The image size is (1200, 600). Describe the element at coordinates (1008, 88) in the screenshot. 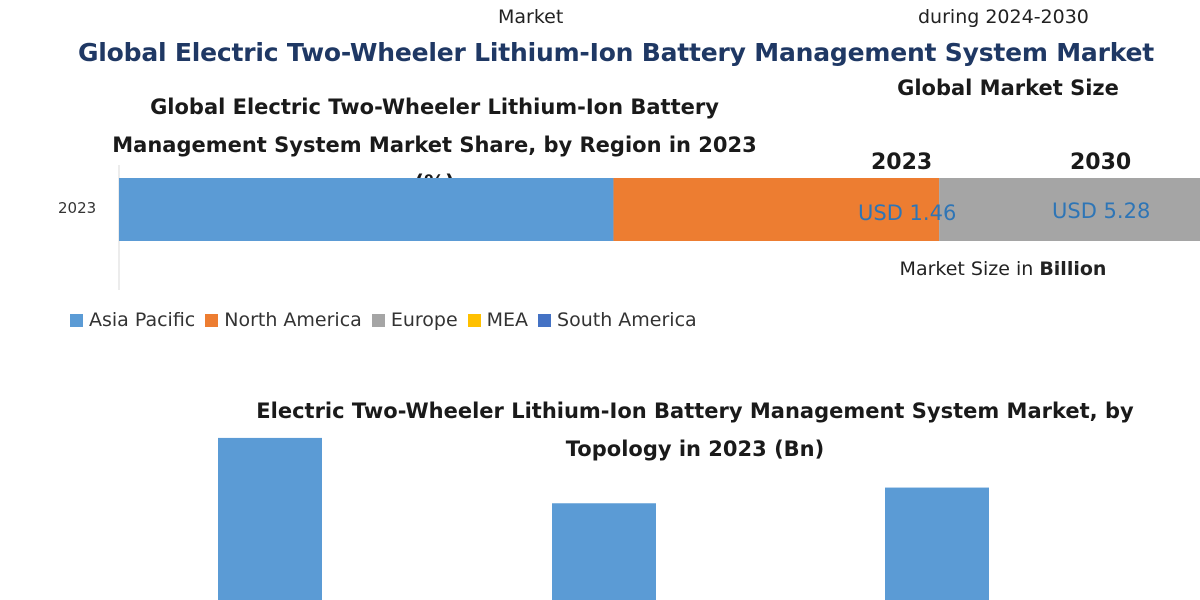

I see `market-size-title: Global Market Size` at that location.